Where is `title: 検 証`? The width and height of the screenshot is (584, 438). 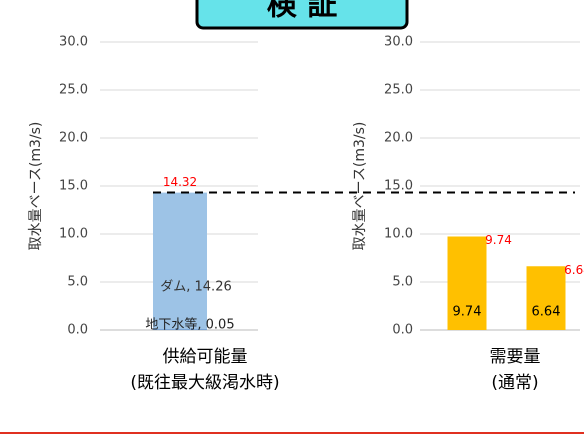
title: 検 証 is located at coordinates (302, 11).